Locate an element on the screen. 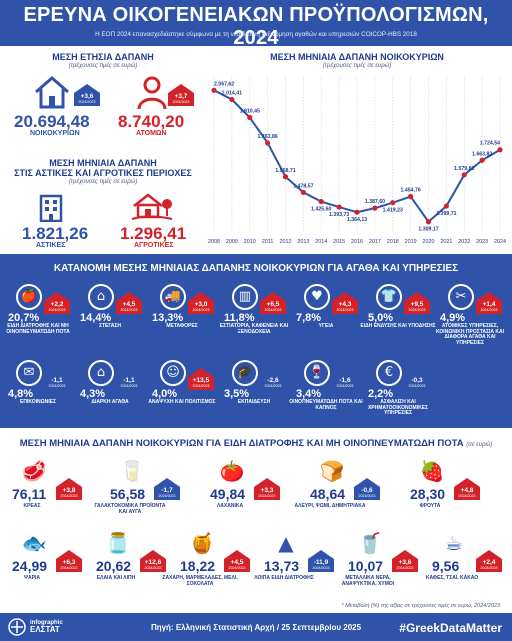  apple-icon: 🍎 is located at coordinates (29, 297).